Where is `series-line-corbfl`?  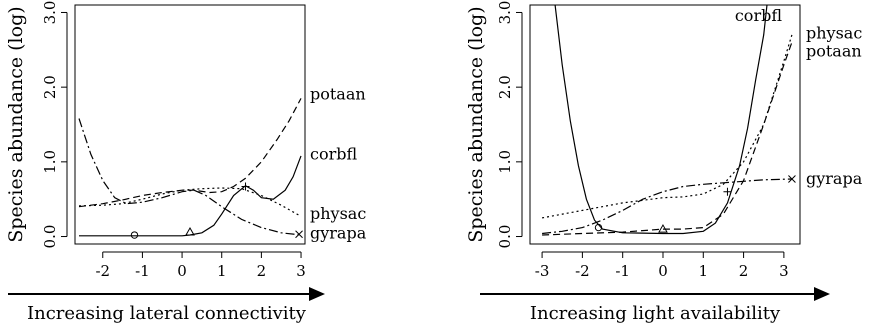 series-line-corbfl is located at coordinates (190, 196).